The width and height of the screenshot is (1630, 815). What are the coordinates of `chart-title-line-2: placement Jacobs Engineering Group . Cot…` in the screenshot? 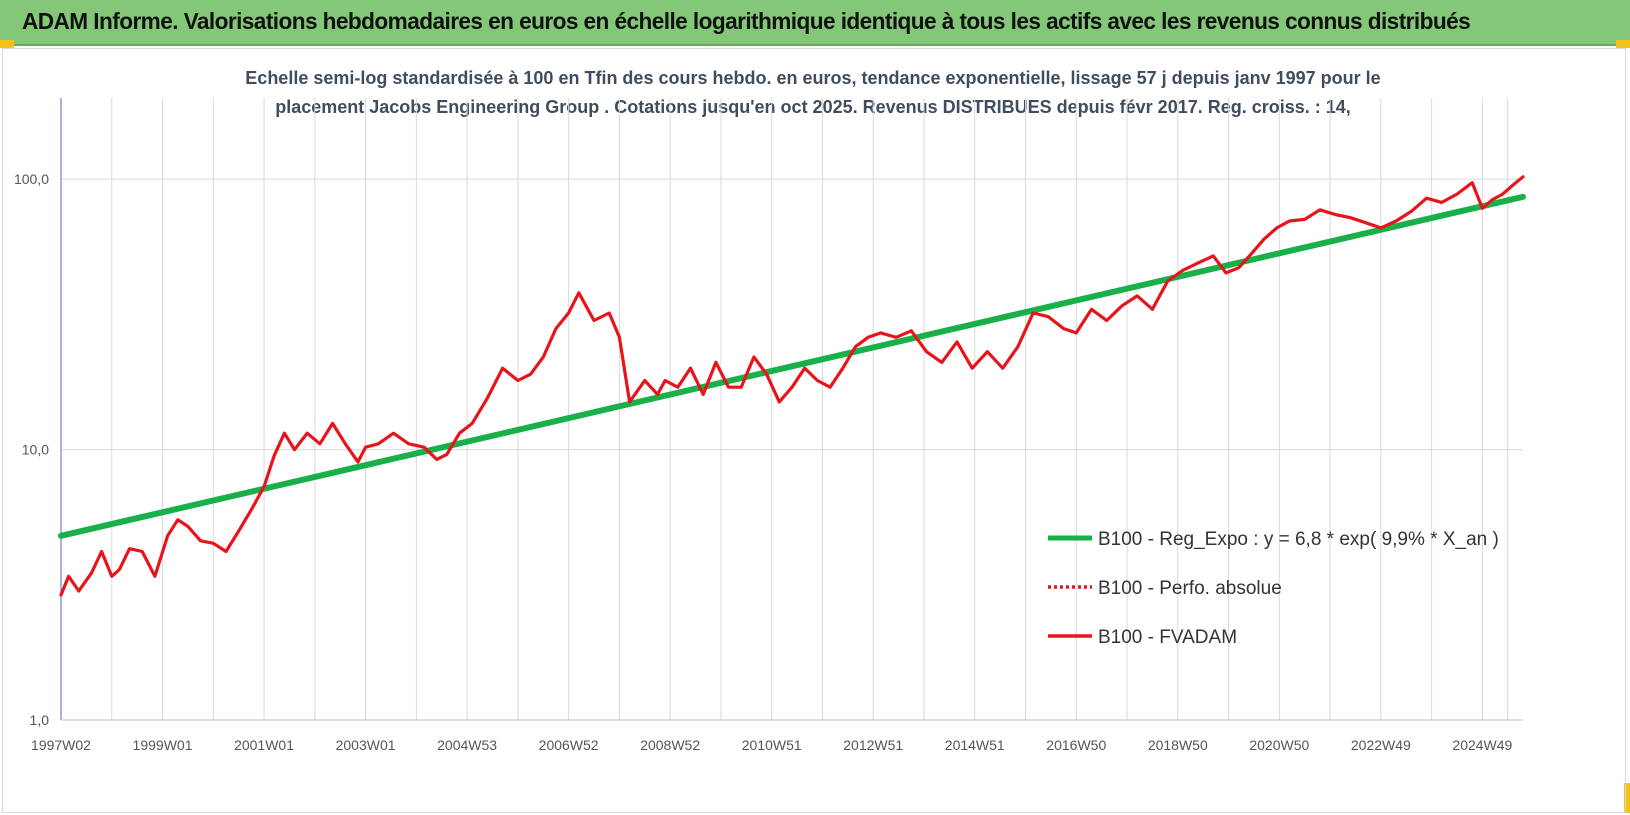 It's located at (813, 107).